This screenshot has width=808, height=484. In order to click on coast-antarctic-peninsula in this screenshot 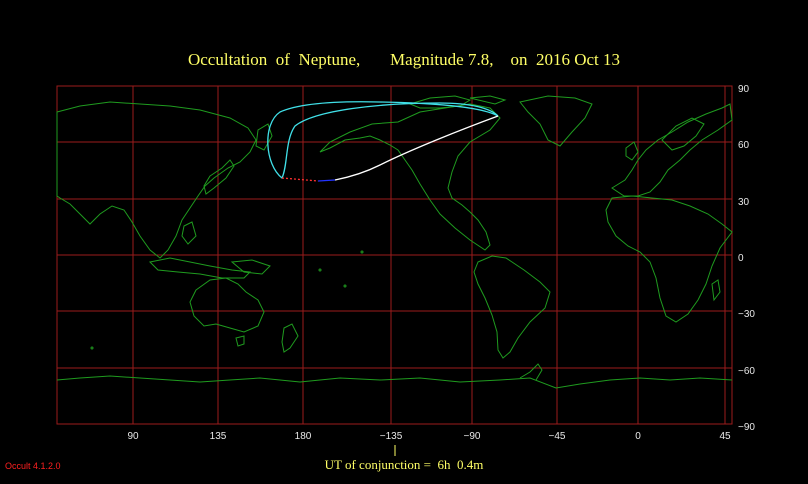, I will do `click(531, 372)`.